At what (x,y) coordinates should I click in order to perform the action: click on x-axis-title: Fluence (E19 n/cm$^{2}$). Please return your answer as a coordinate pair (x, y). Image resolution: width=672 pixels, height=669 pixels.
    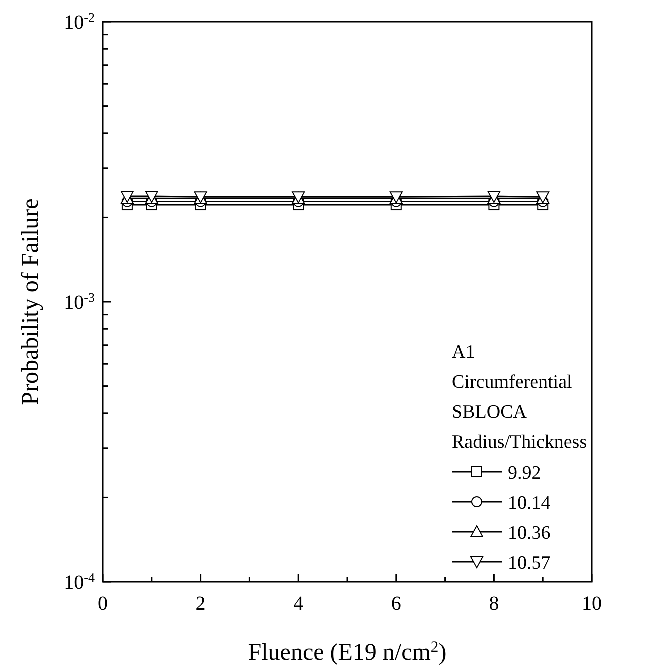
    Looking at the image, I should click on (347, 652).